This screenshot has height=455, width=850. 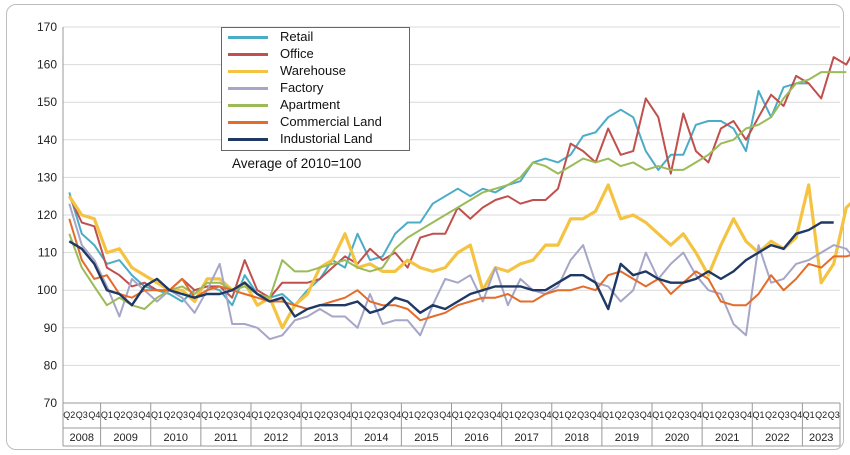 What do you see at coordinates (47, 27) in the screenshot?
I see `y-tick-label: 170` at bounding box center [47, 27].